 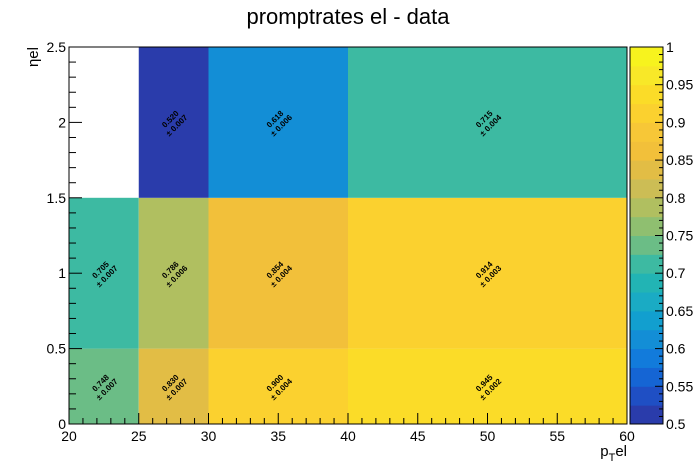 I want to click on x-tick-label: 30, so click(x=209, y=436).